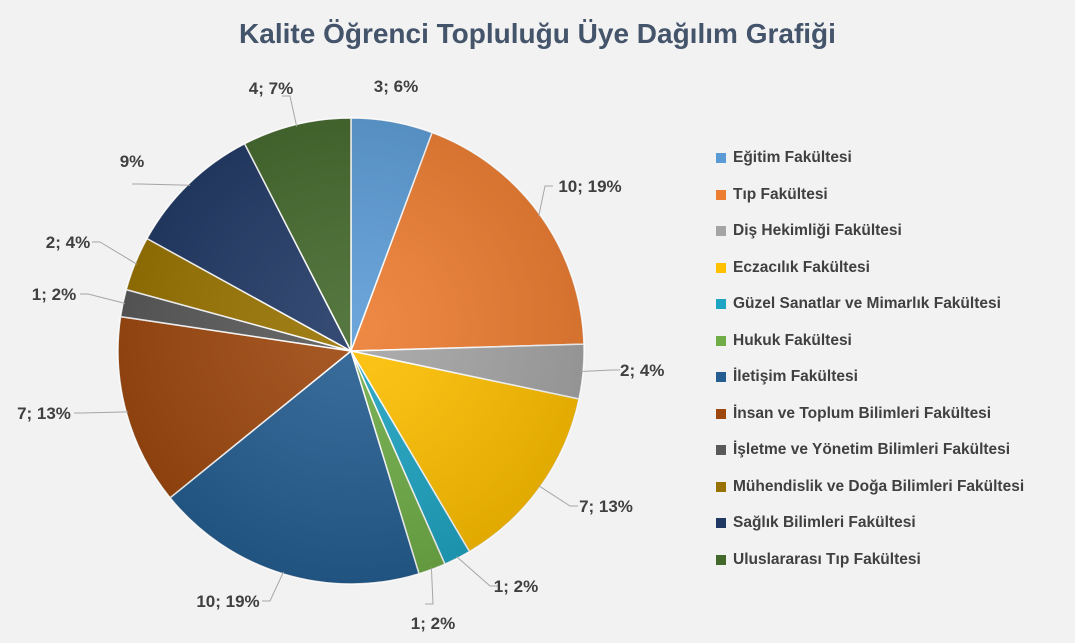 The height and width of the screenshot is (643, 1075). Describe the element at coordinates (870, 377) in the screenshot. I see `legend-item: İletişim Fakültesi` at that location.